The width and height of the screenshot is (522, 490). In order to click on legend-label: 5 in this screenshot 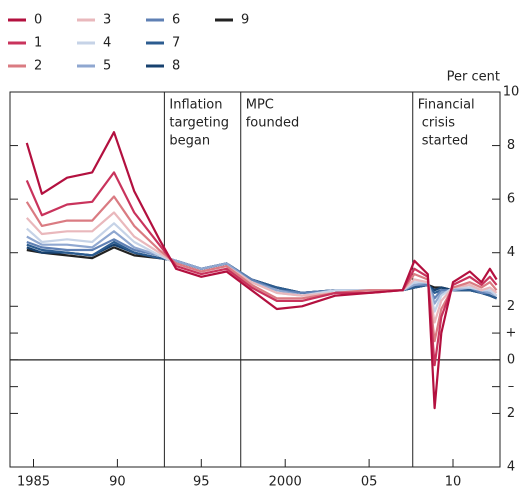, I will do `click(107, 66)`.